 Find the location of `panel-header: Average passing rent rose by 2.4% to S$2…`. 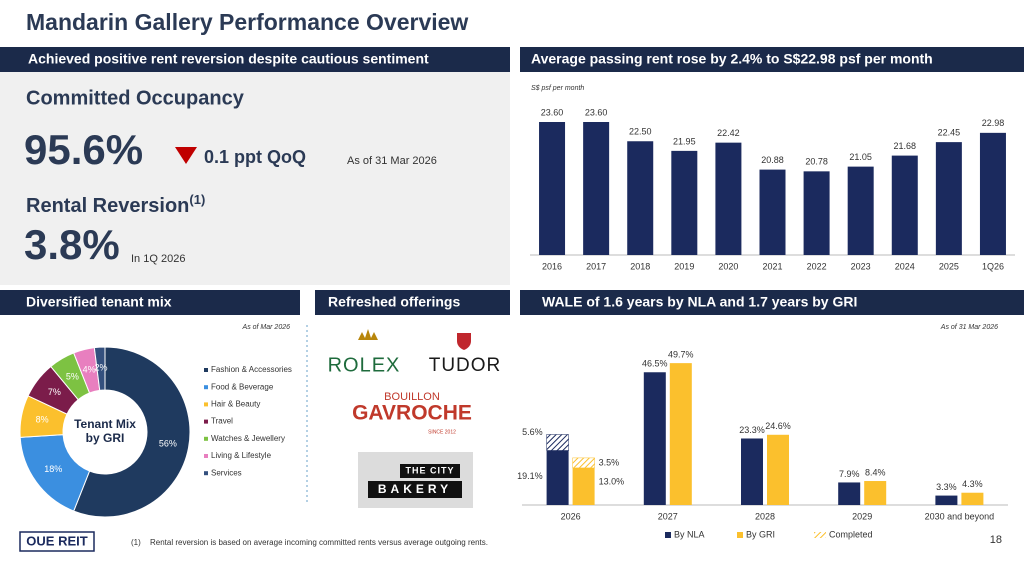

panel-header: Average passing rent rose by 2.4% to S$2… is located at coordinates (732, 59).